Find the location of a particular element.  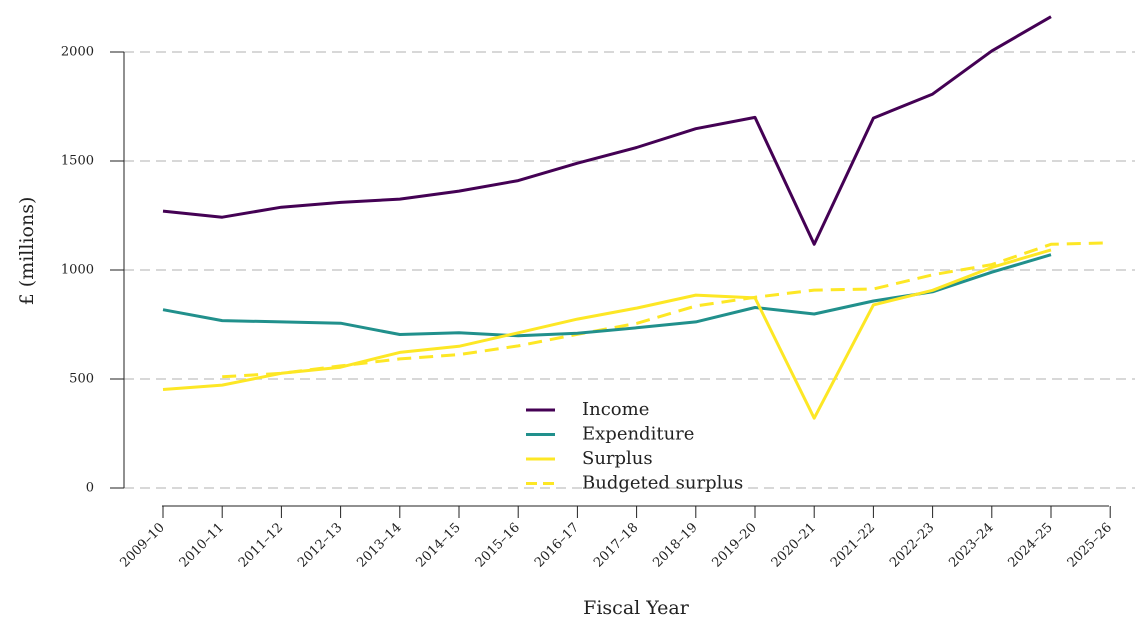

x-tick-label: 2025–26 is located at coordinates (1090, 545).